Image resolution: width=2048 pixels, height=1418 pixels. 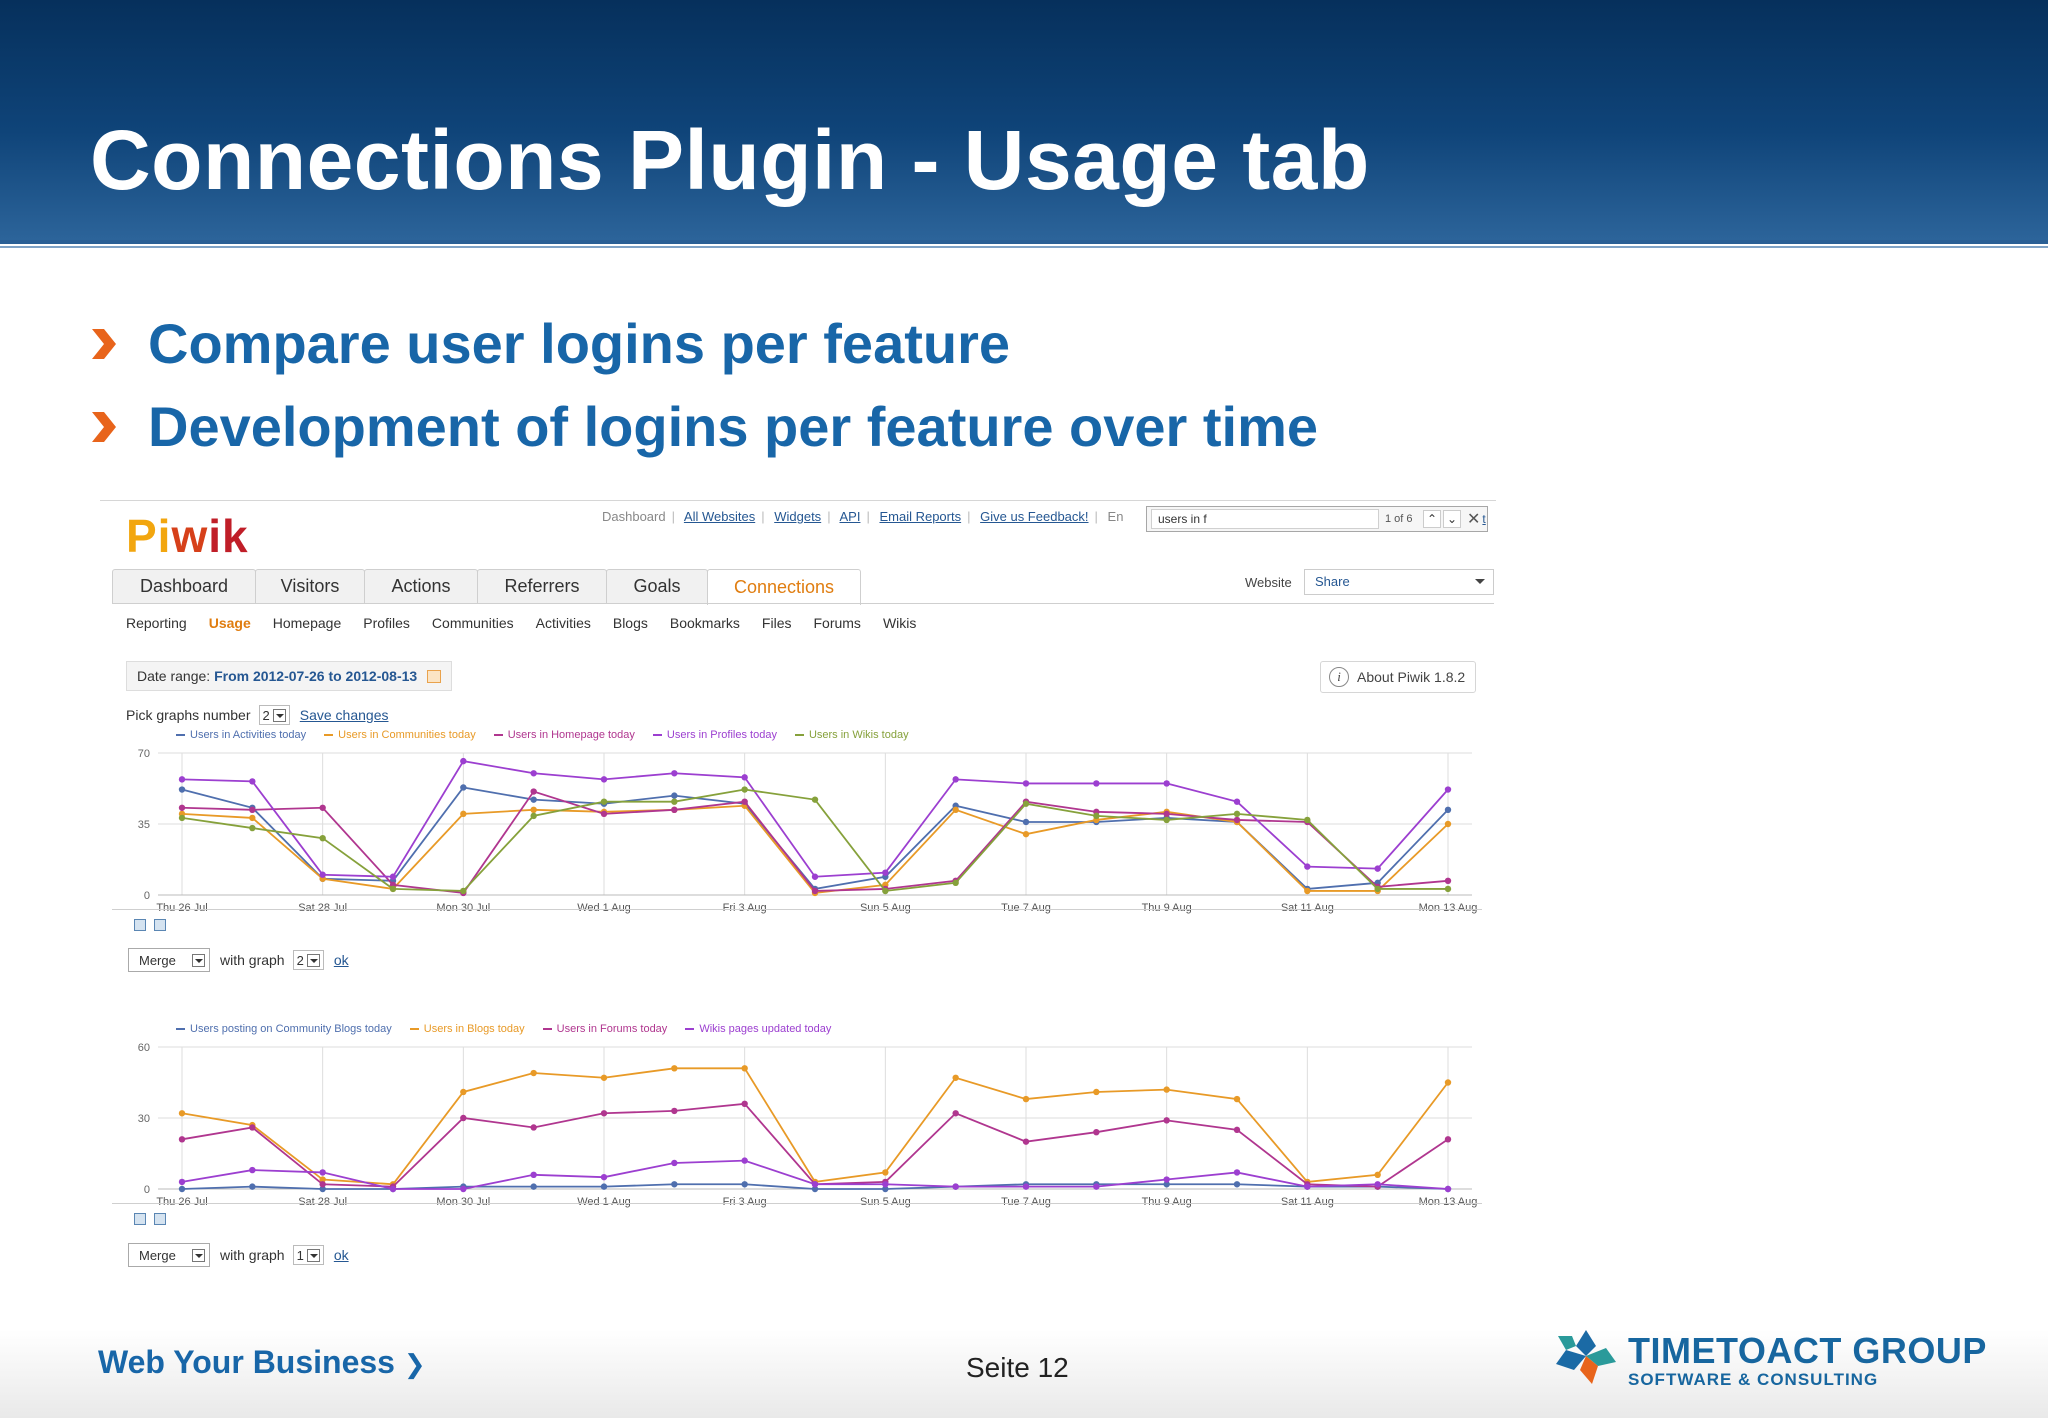 What do you see at coordinates (758, 1029) in the screenshot?
I see `legend-item: Wikis pages updated today` at bounding box center [758, 1029].